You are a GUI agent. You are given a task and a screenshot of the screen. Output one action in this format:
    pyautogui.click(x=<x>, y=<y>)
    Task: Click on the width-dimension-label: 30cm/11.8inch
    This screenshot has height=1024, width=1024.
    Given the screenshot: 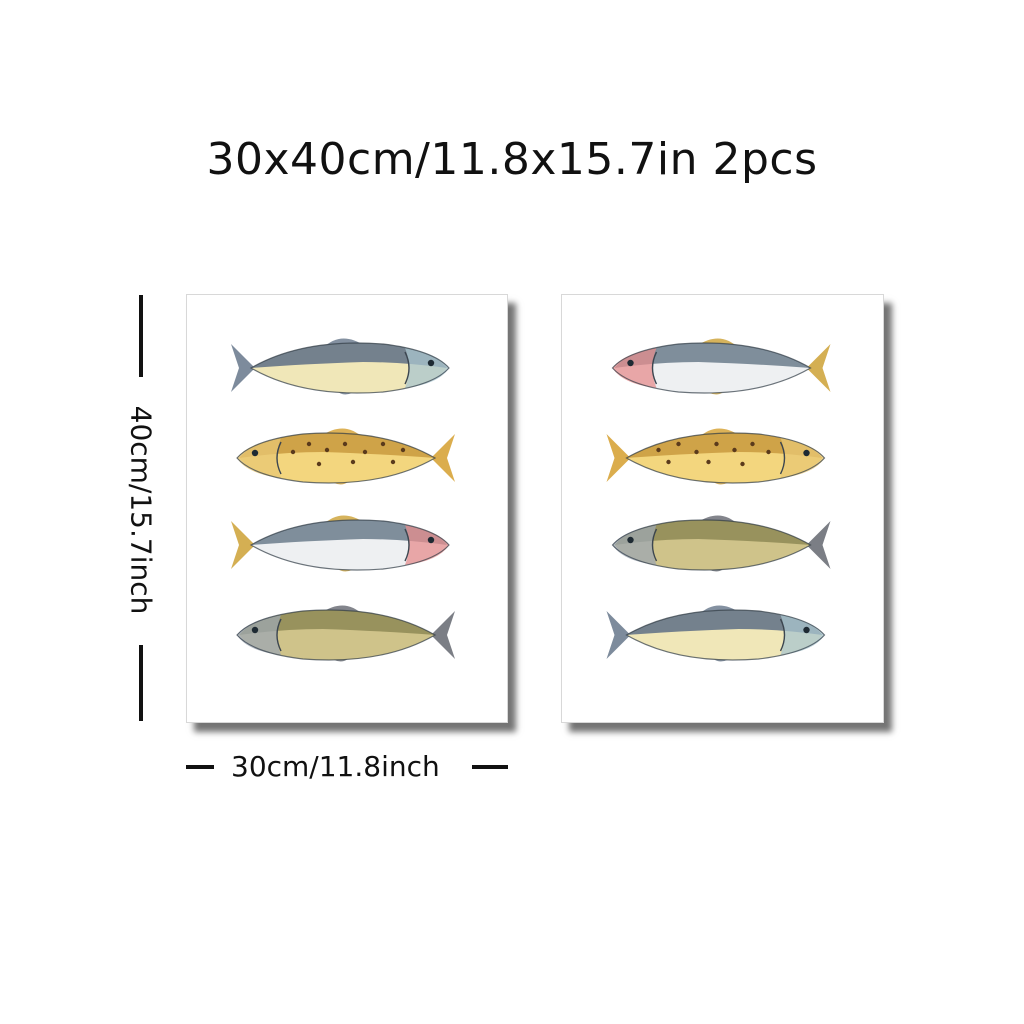 What is the action you would take?
    pyautogui.click(x=335, y=766)
    